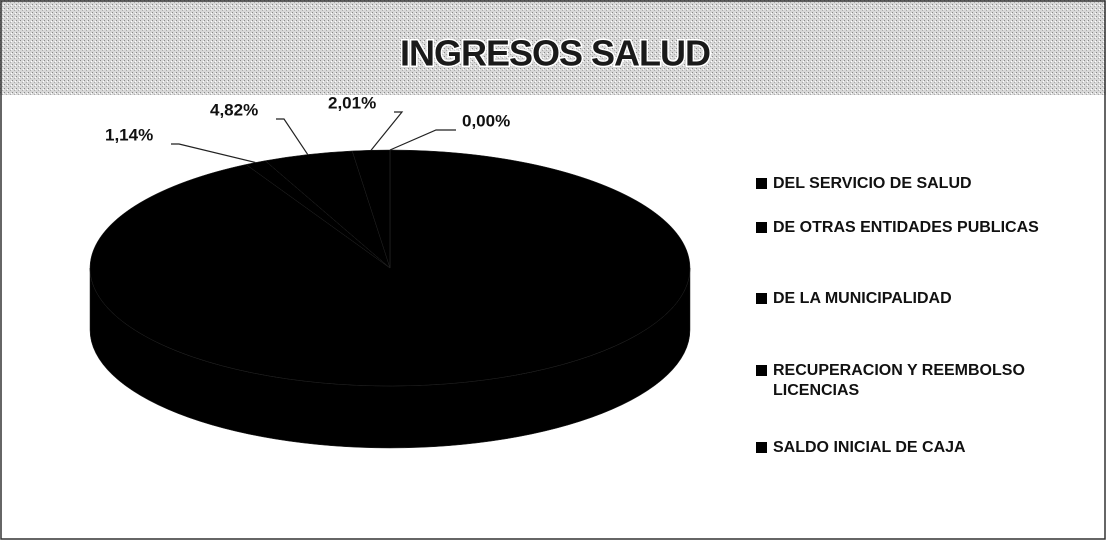 The width and height of the screenshot is (1106, 541). Describe the element at coordinates (899, 380) in the screenshot. I see `legend-label: RECUPERACION Y REEMBOLSO LICENCIAS` at that location.